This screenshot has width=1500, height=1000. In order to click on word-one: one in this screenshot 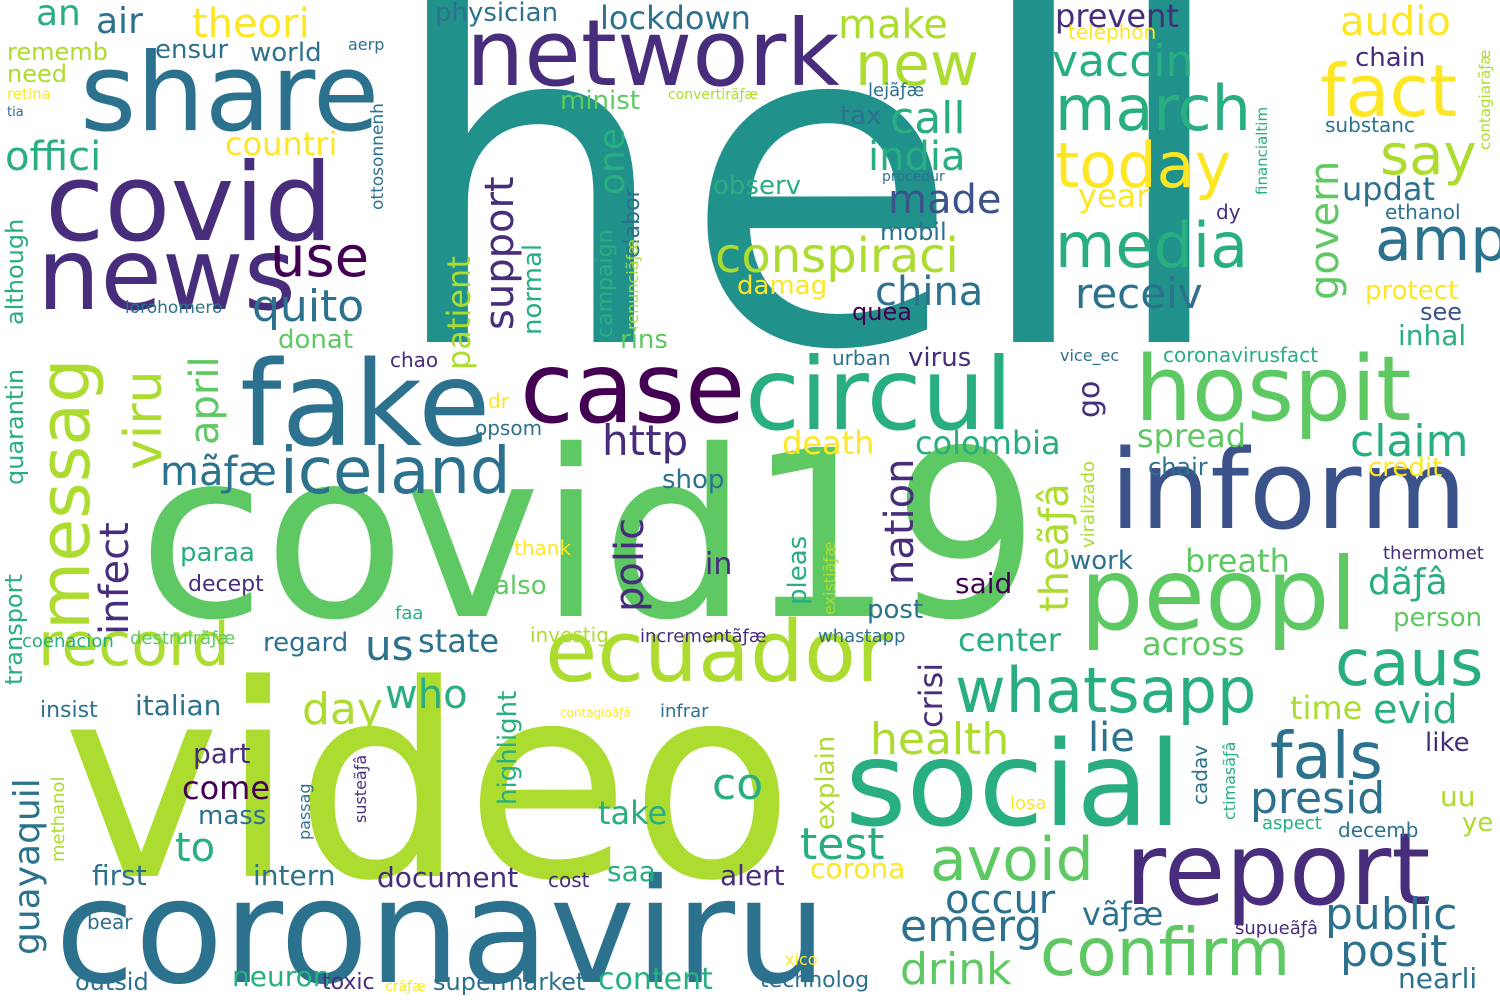, I will do `click(612, 161)`.